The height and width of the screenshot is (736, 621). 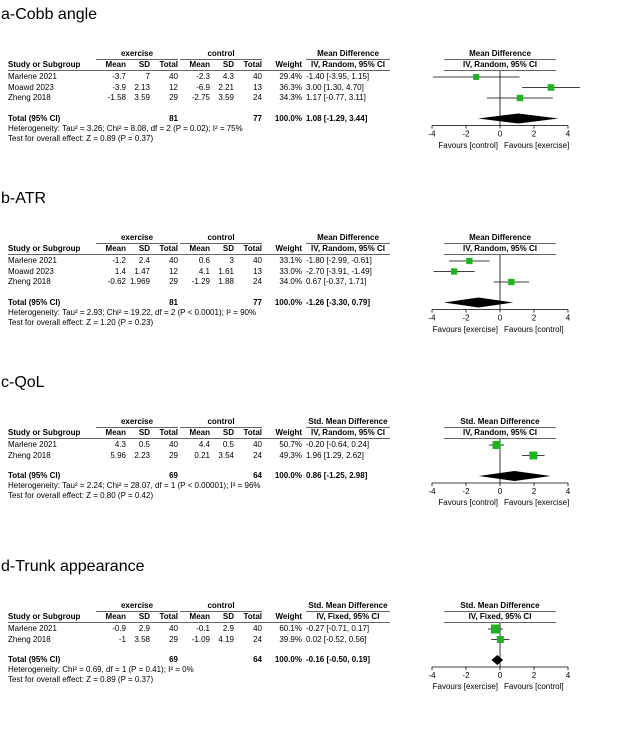 What do you see at coordinates (34, 118) in the screenshot?
I see `total-label: Total (95% CI)` at bounding box center [34, 118].